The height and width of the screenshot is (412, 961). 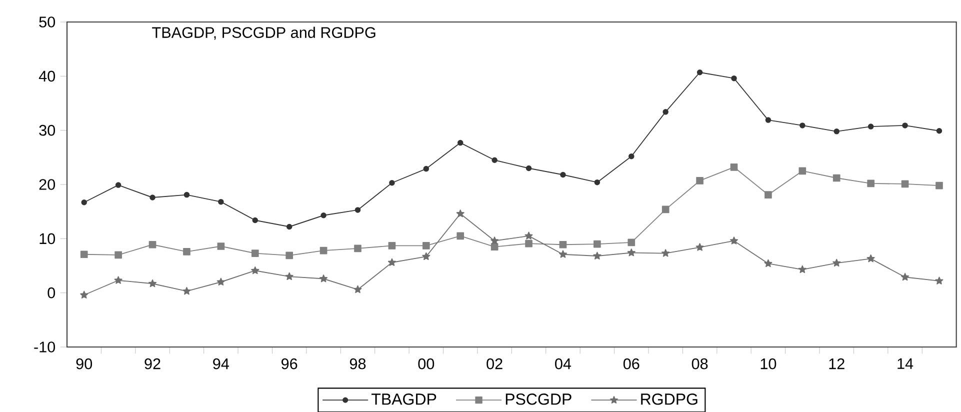 I want to click on y-tick-label: 30, so click(x=47, y=130).